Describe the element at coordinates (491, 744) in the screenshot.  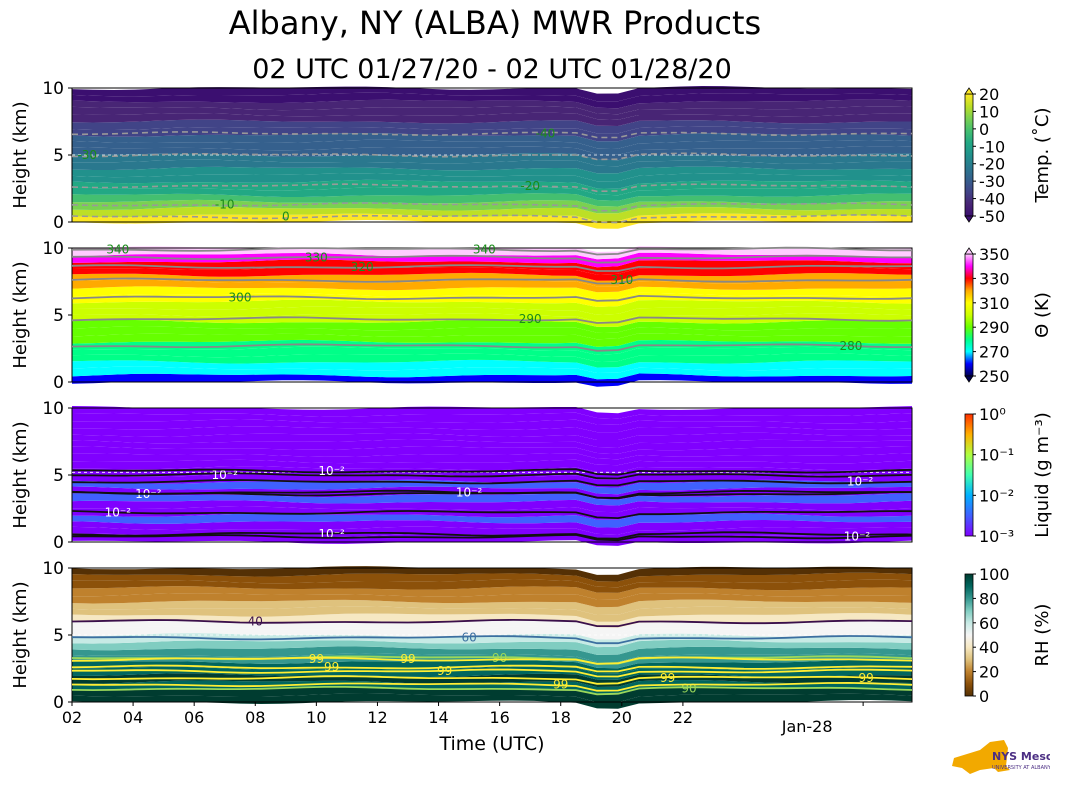
I see `x-axis-label: Time (UTC)` at that location.